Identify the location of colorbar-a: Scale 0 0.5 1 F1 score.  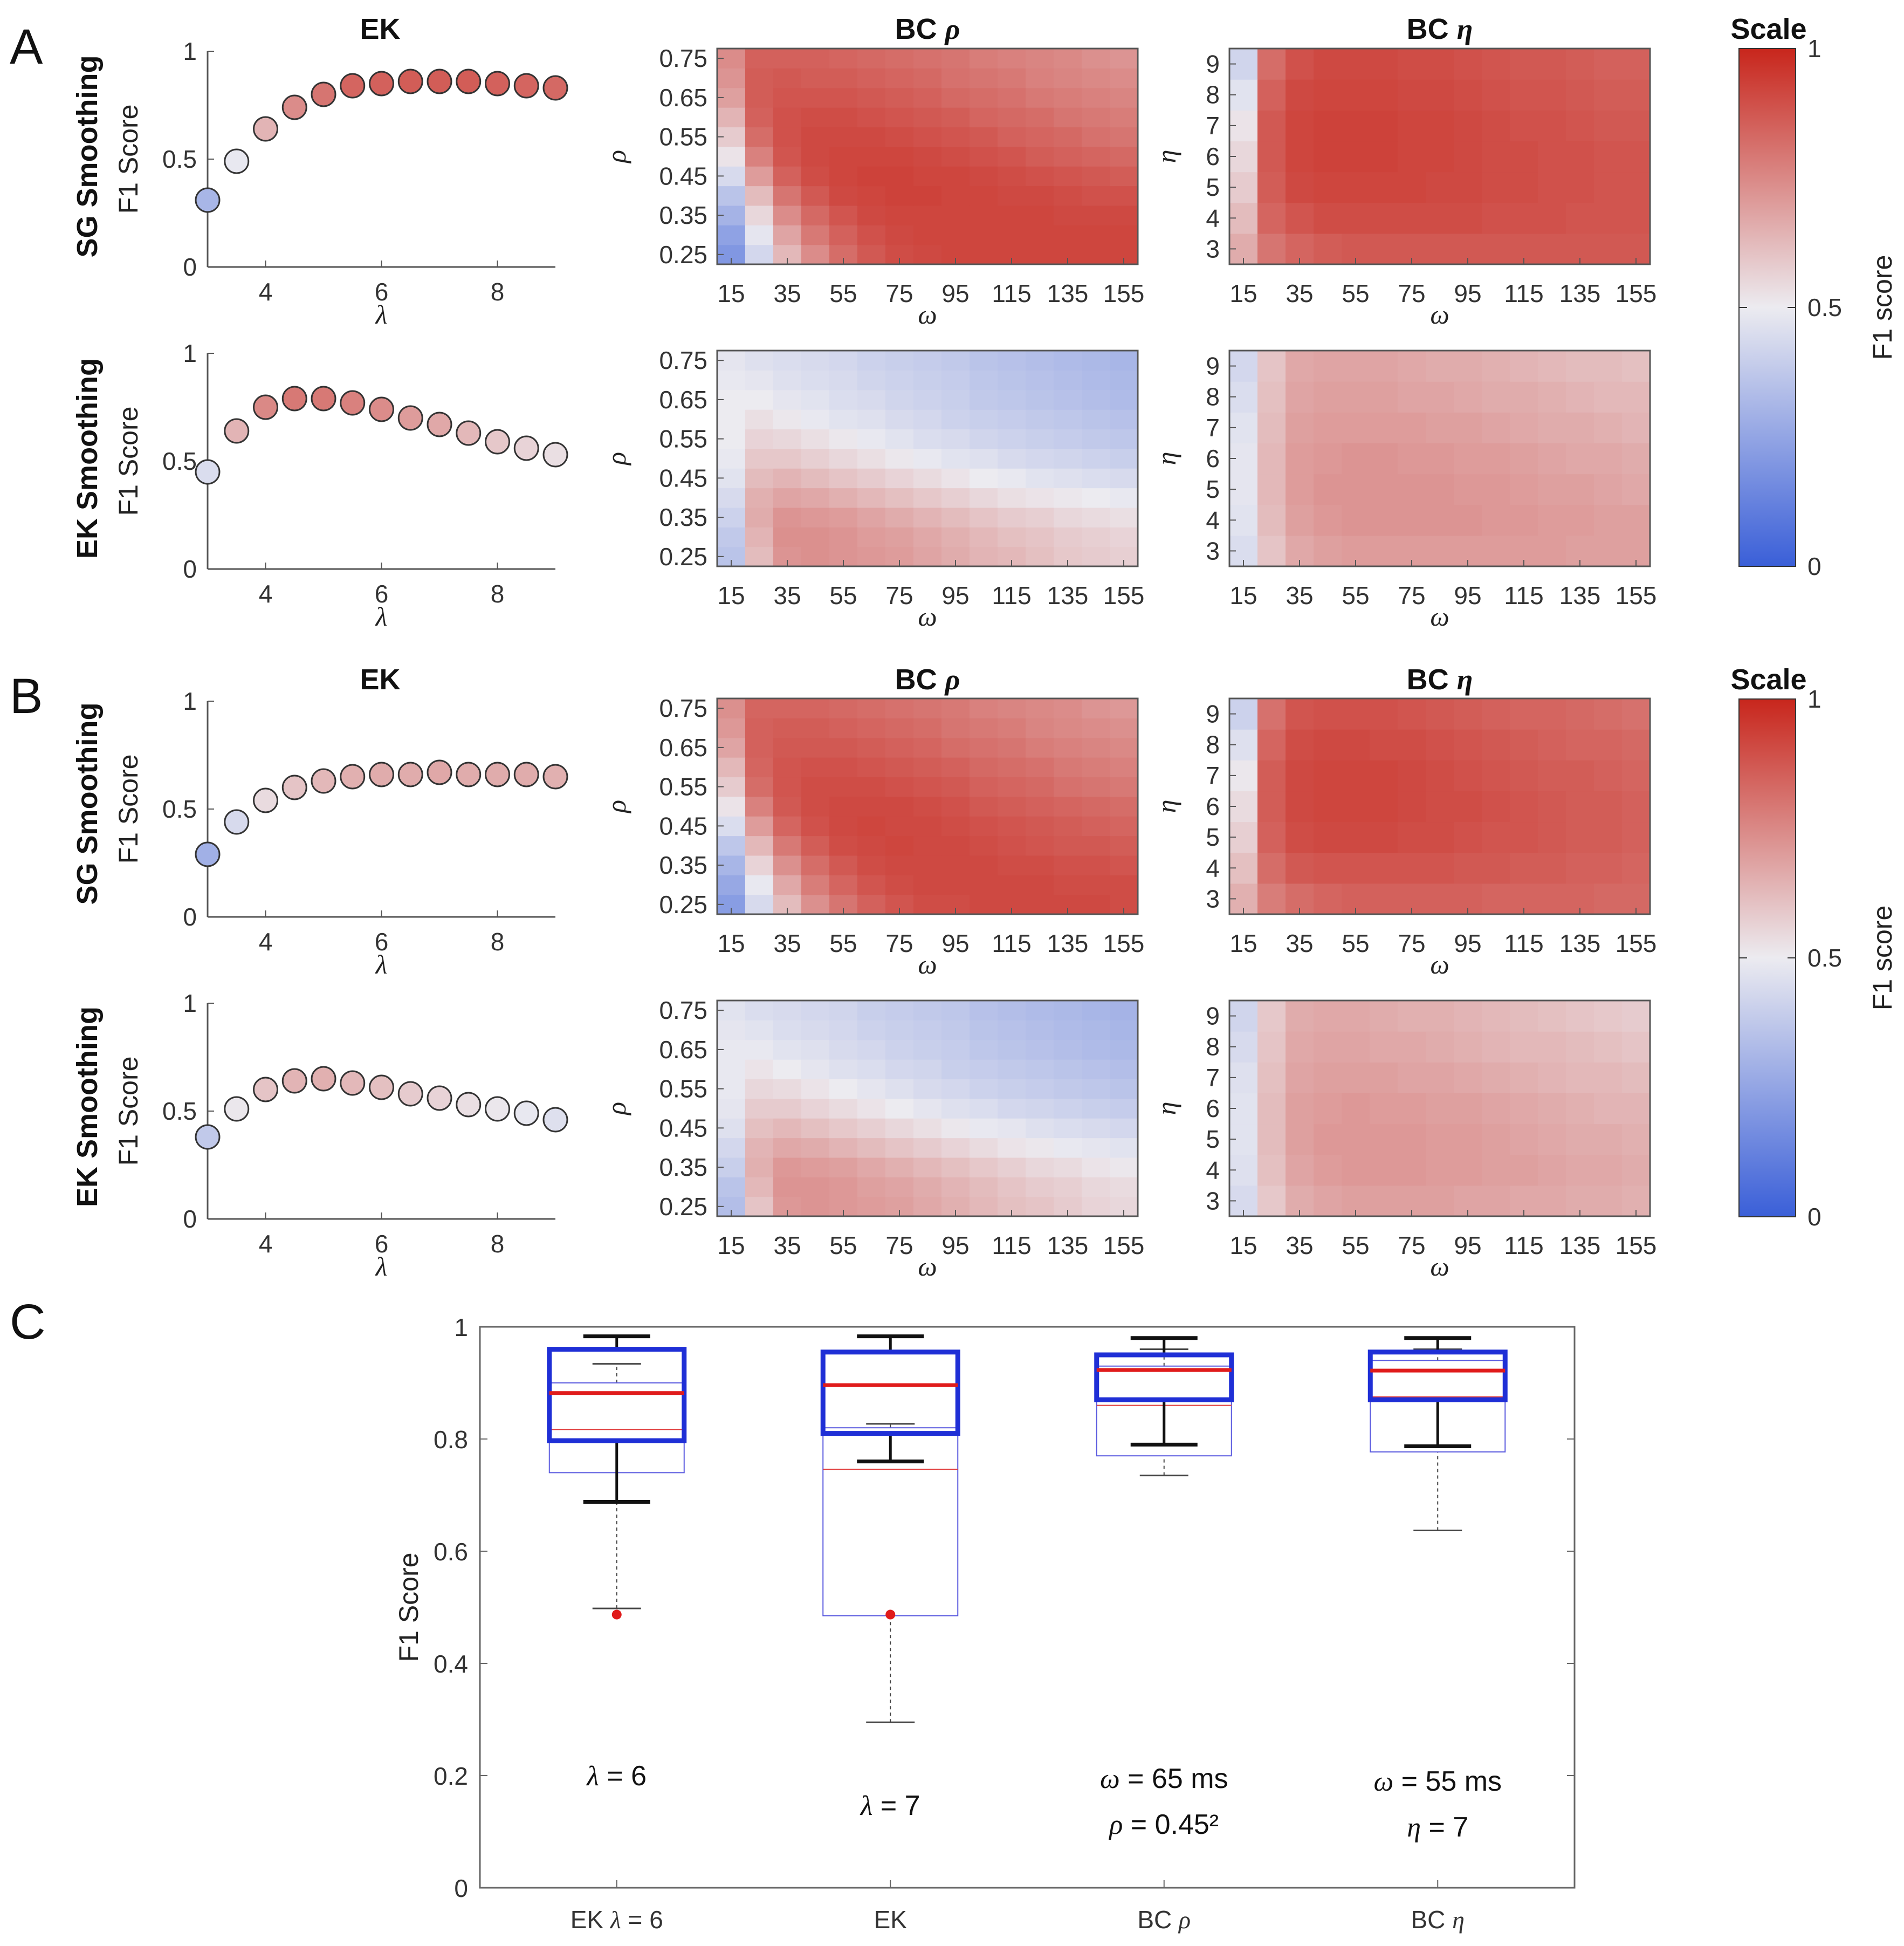
(1814, 296).